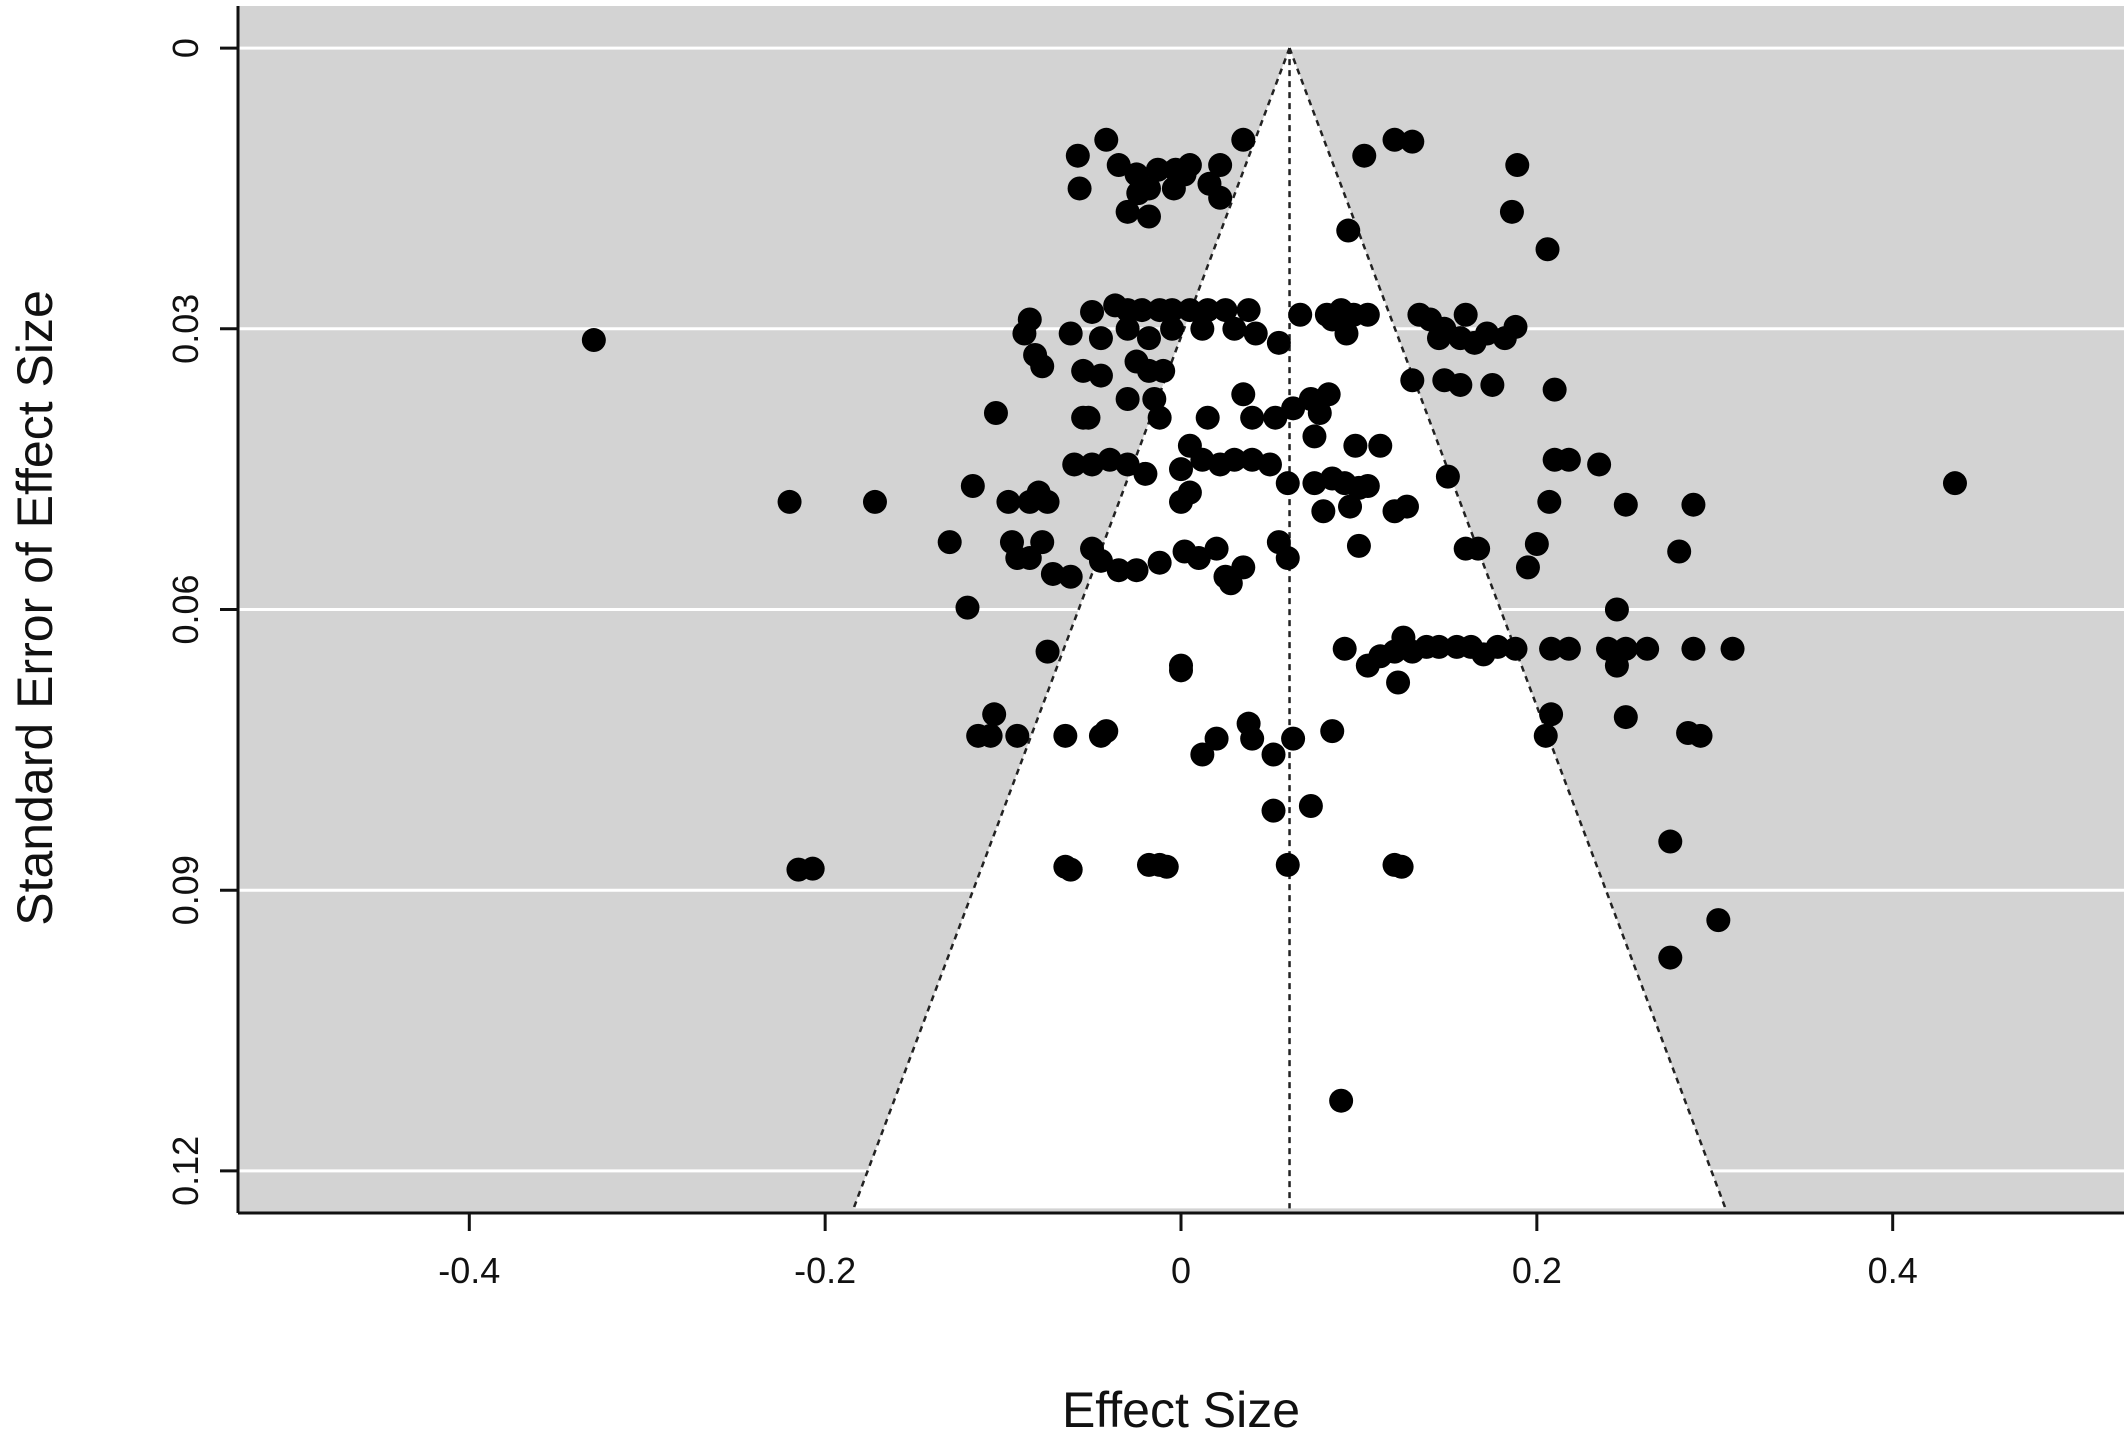 This screenshot has width=2128, height=1440. What do you see at coordinates (1893, 1270) in the screenshot?
I see `x-tick-label-4: 0.4` at bounding box center [1893, 1270].